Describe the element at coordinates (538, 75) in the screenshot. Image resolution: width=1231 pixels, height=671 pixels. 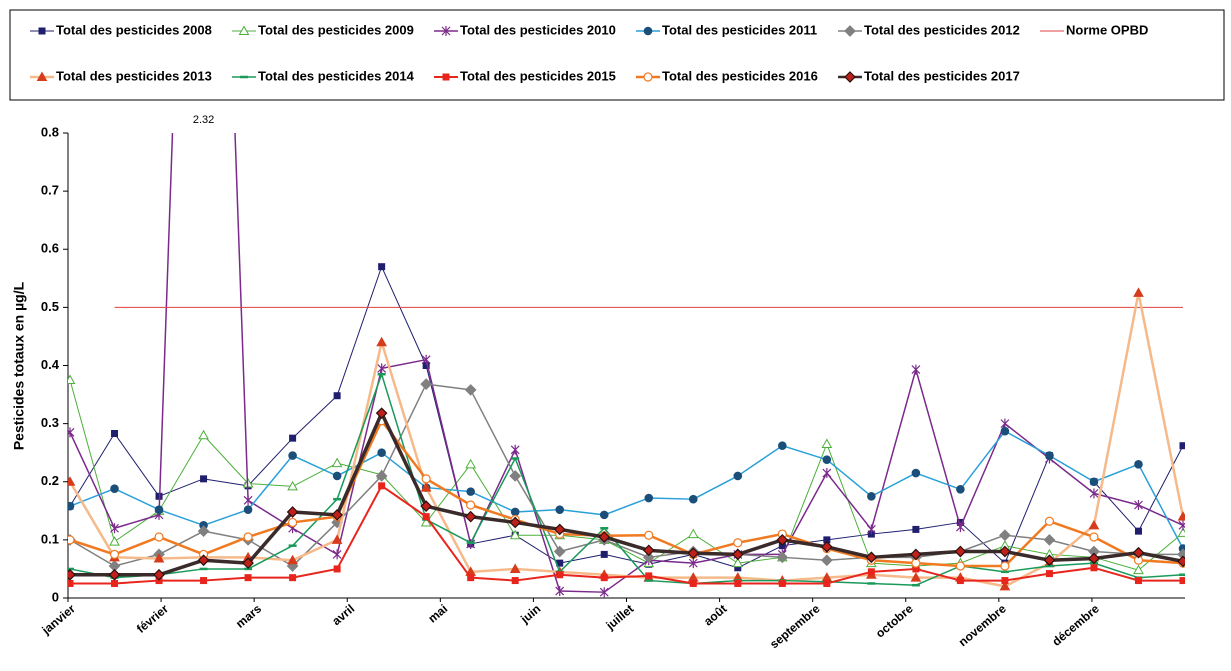
I see `legend-label: Total des pesticides 2015` at that location.